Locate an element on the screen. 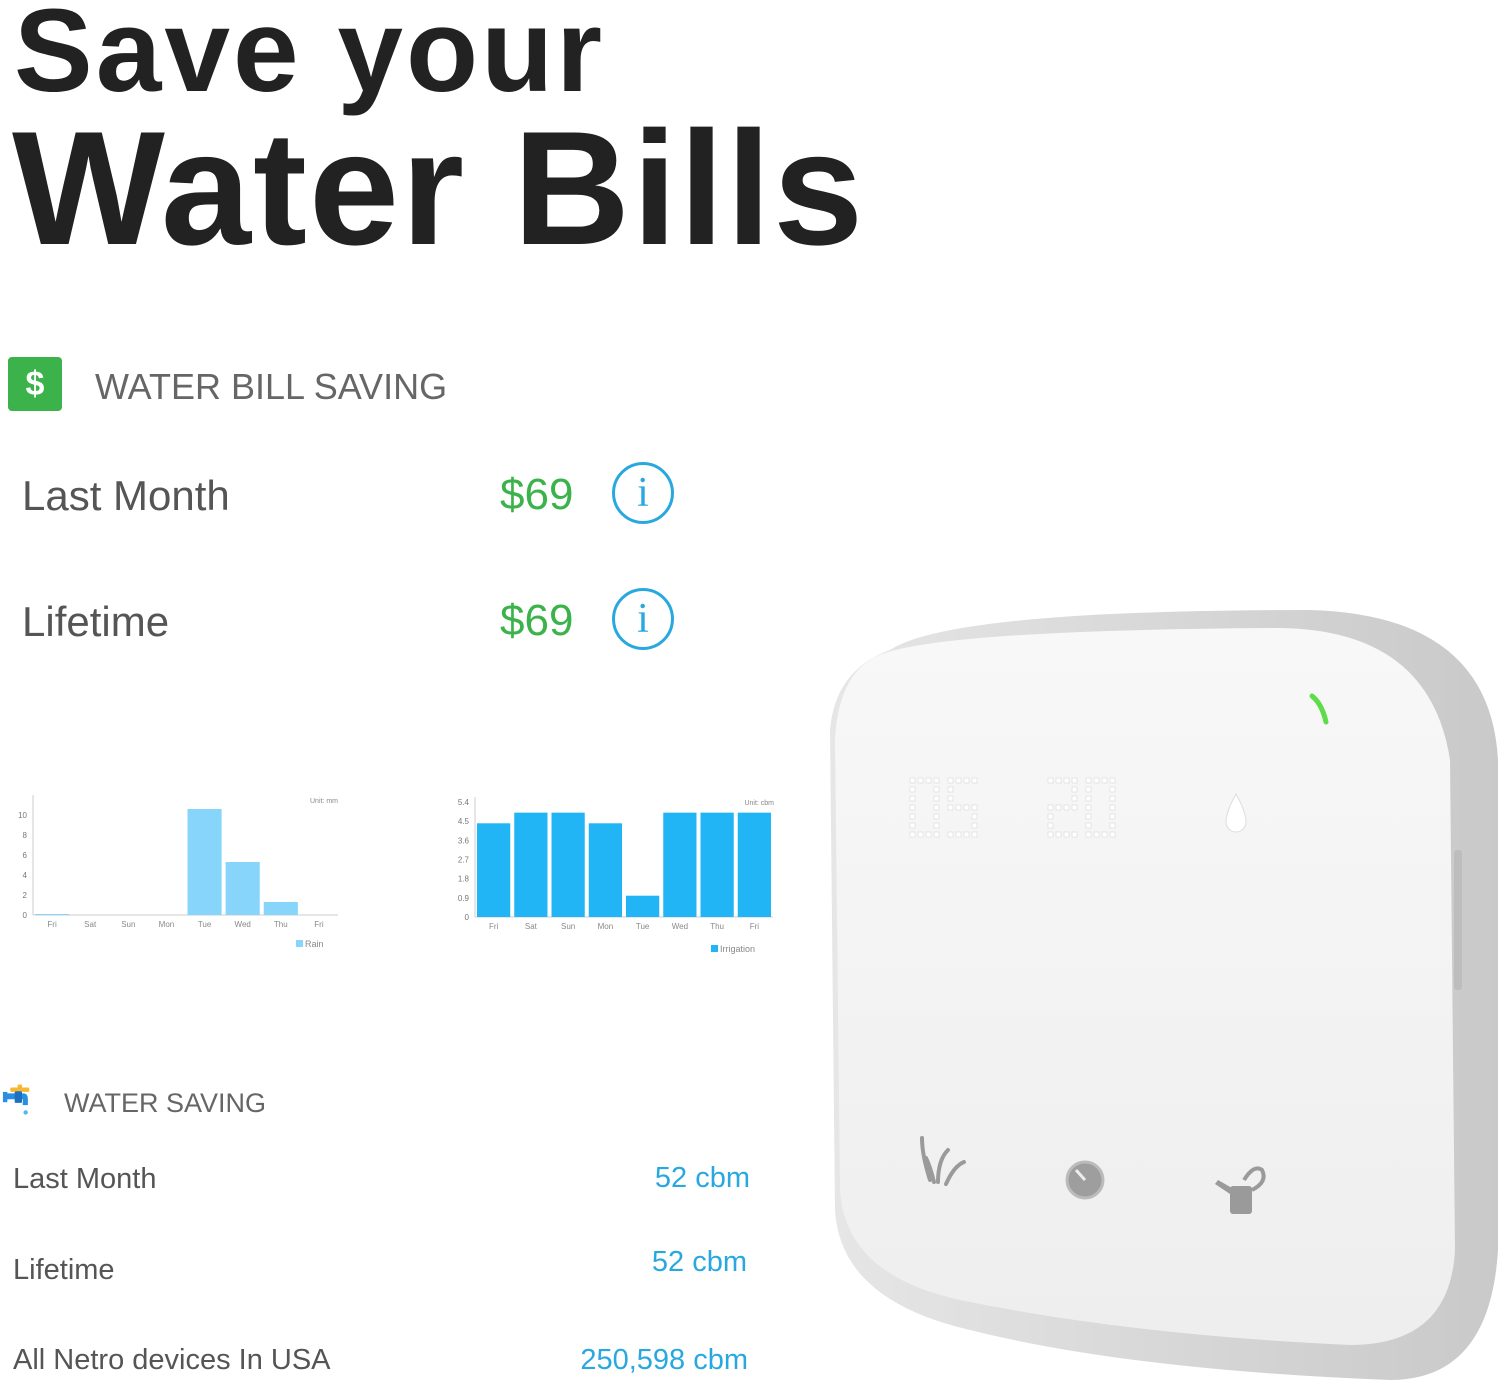  all-devices-value: 250,598 cbm is located at coordinates (664, 1360).